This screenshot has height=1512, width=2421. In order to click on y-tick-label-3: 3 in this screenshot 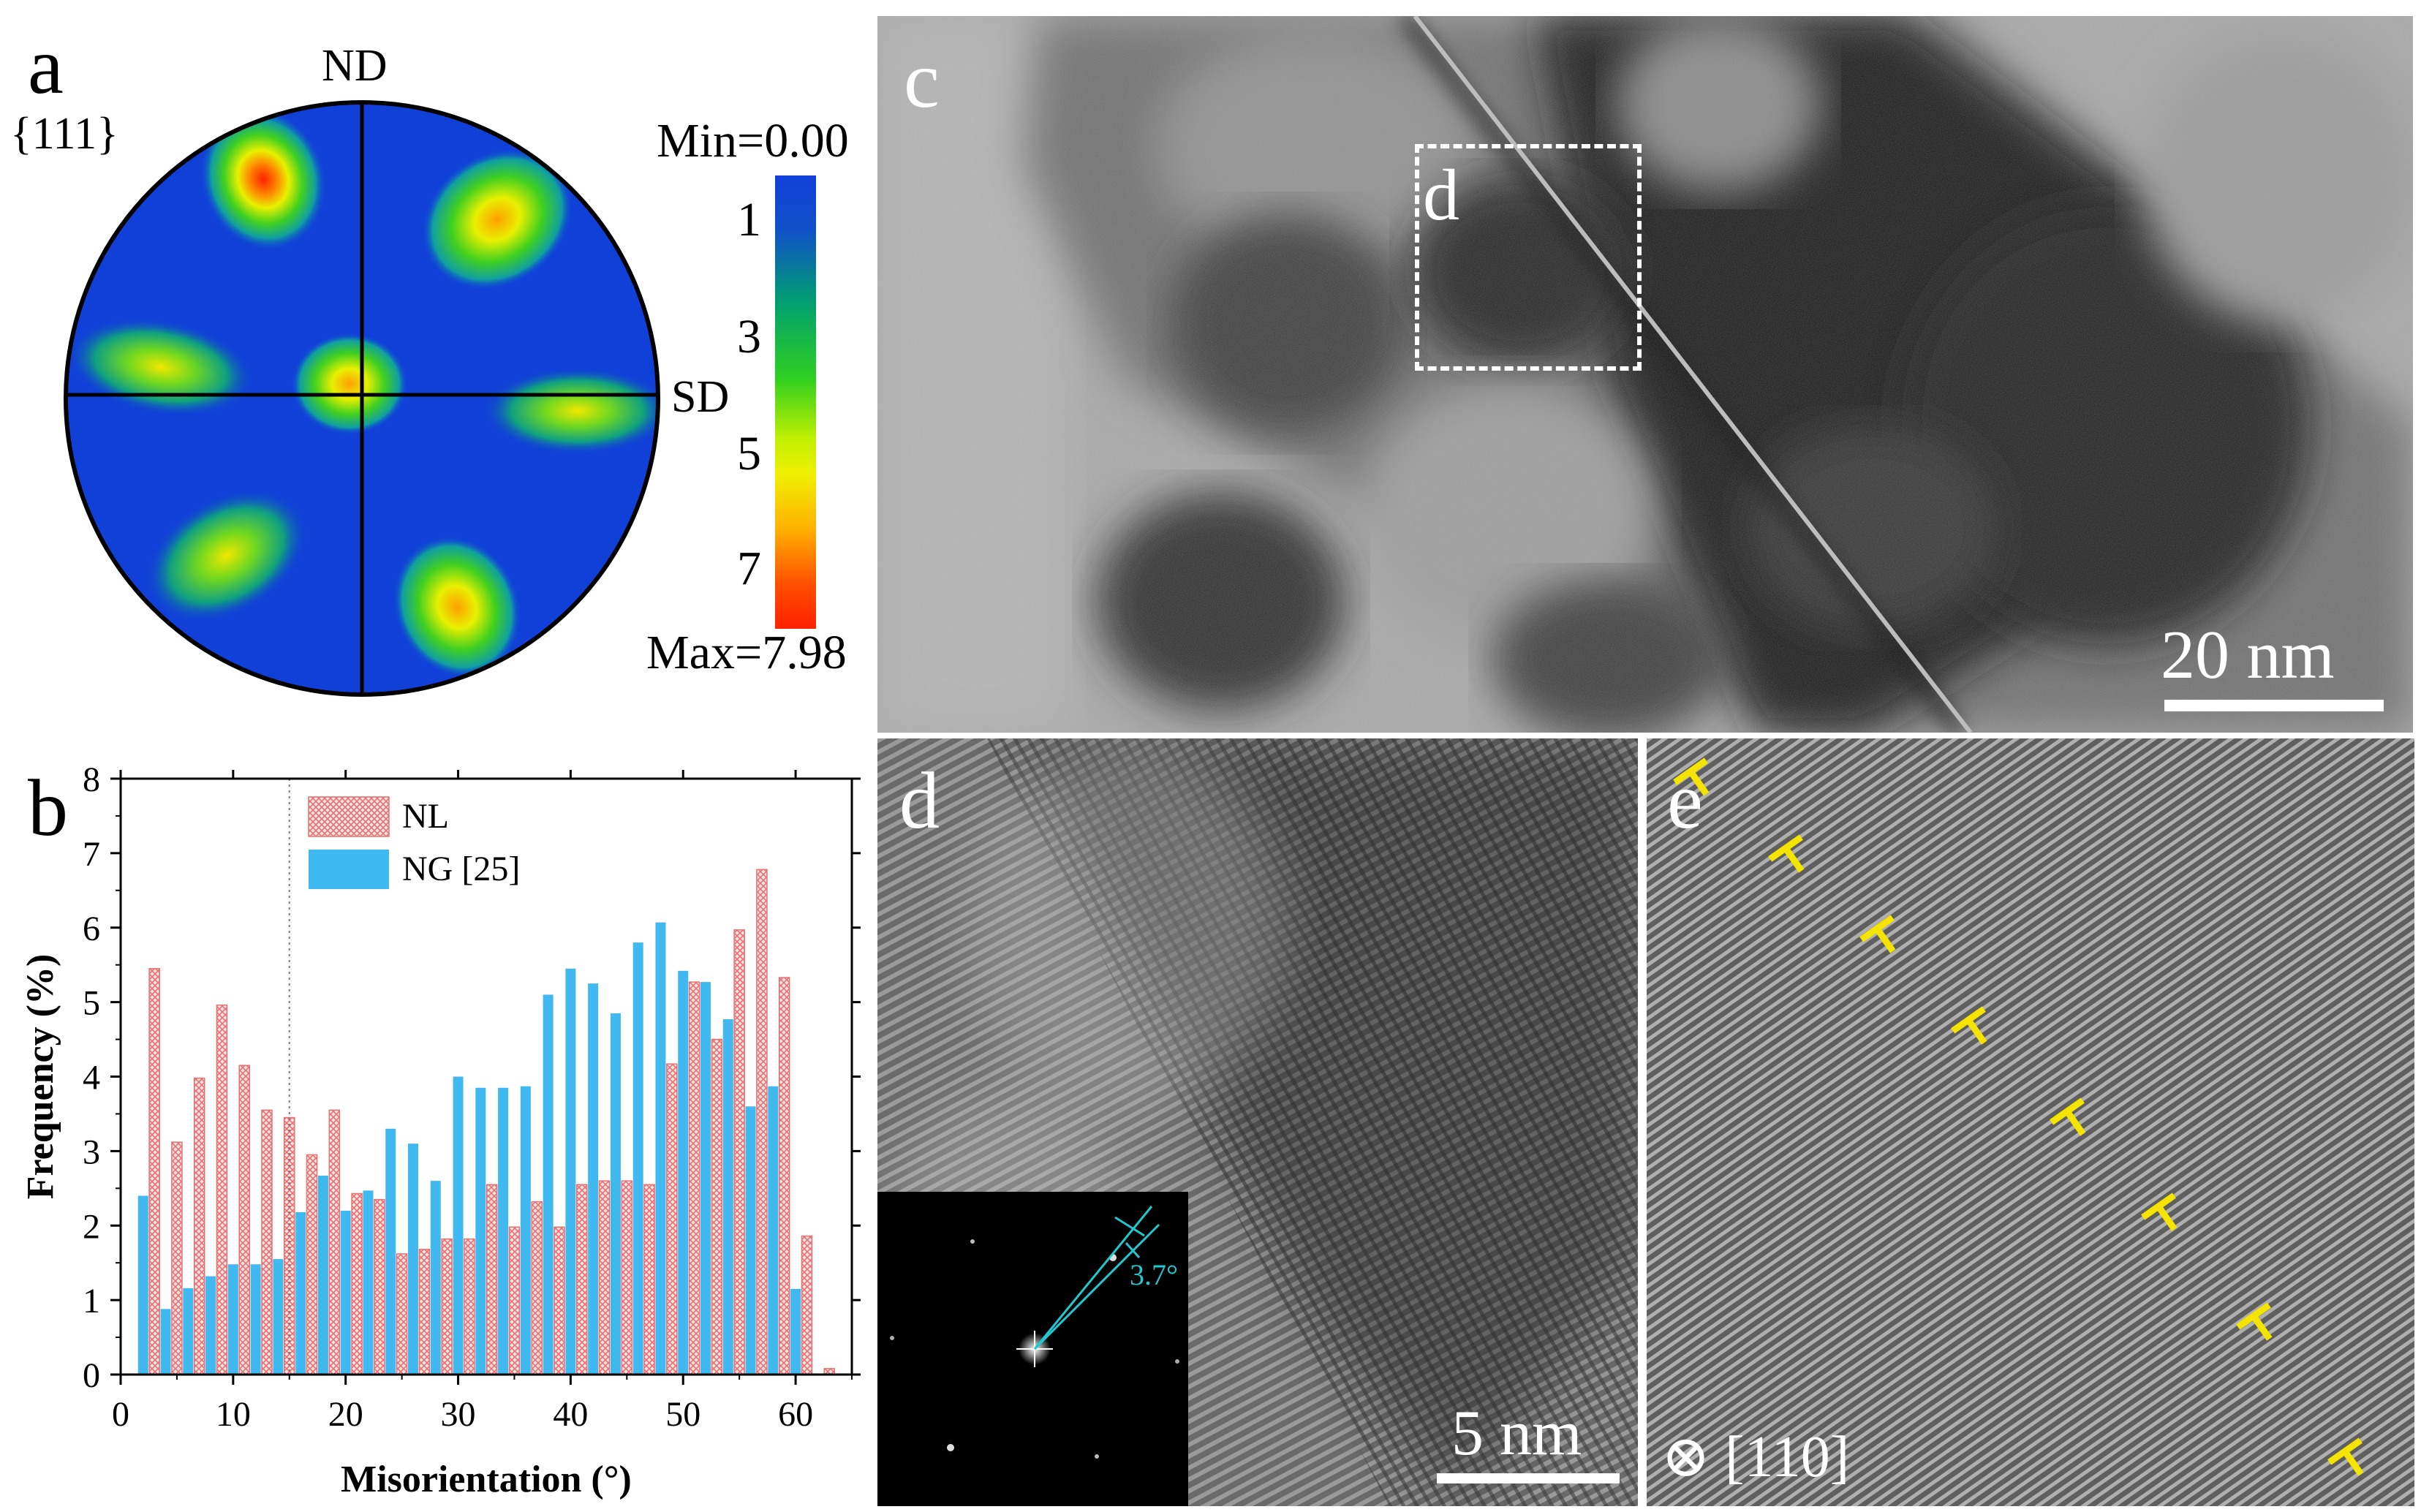, I will do `click(91, 1152)`.